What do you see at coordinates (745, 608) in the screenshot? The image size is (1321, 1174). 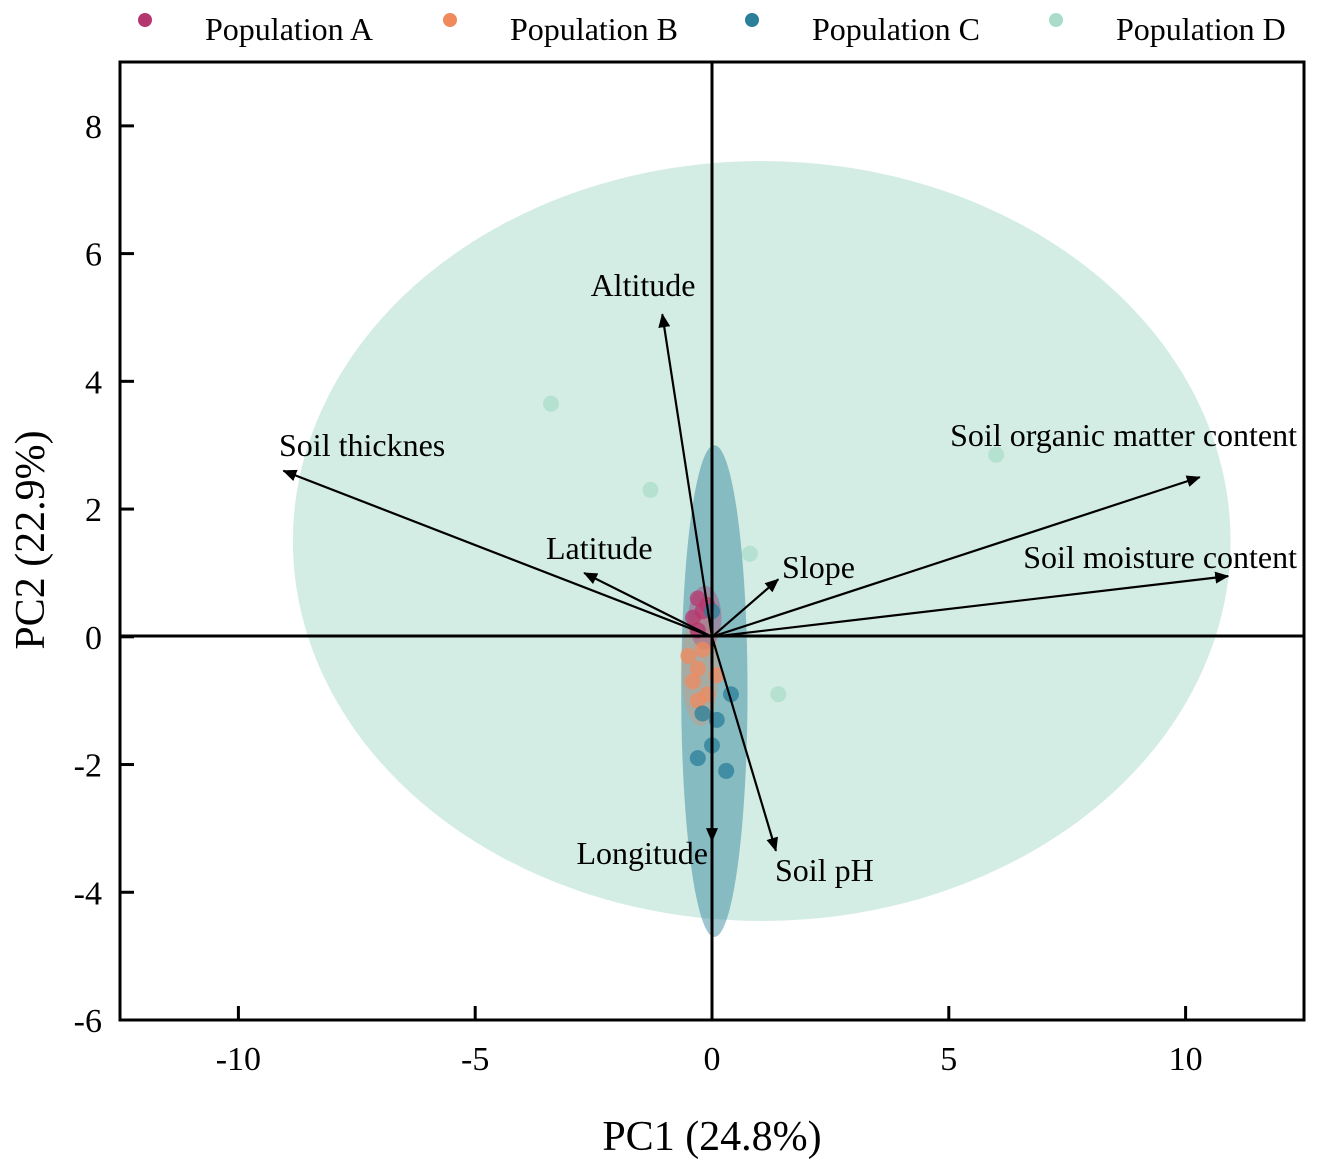 I see `loading-arrow-slope` at bounding box center [745, 608].